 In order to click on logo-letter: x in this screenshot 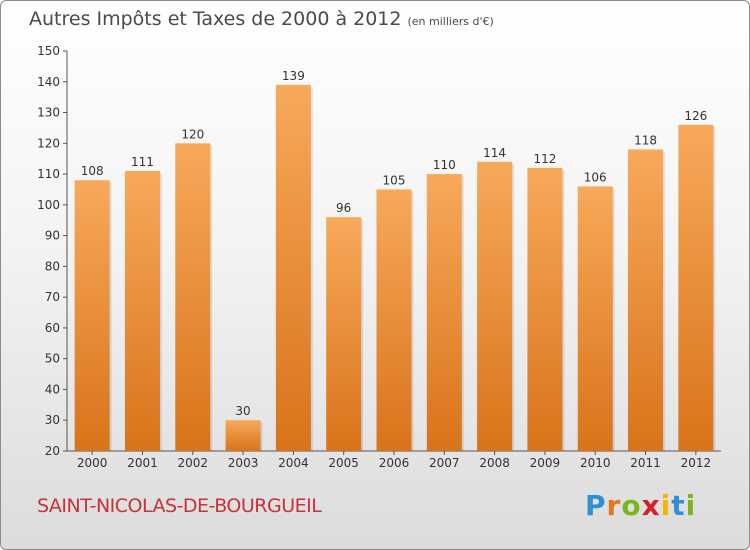, I will do `click(651, 505)`.